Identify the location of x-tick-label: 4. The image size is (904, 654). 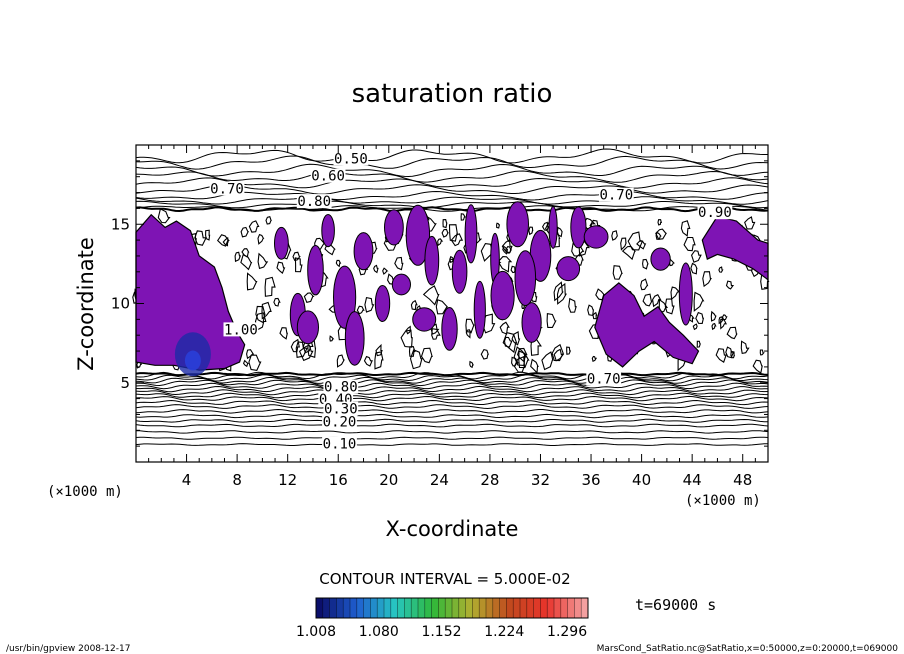
(187, 480).